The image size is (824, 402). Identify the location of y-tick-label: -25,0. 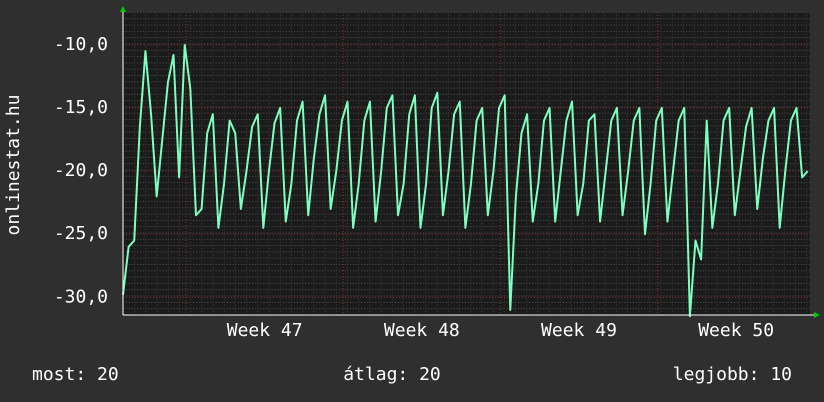
(81, 233).